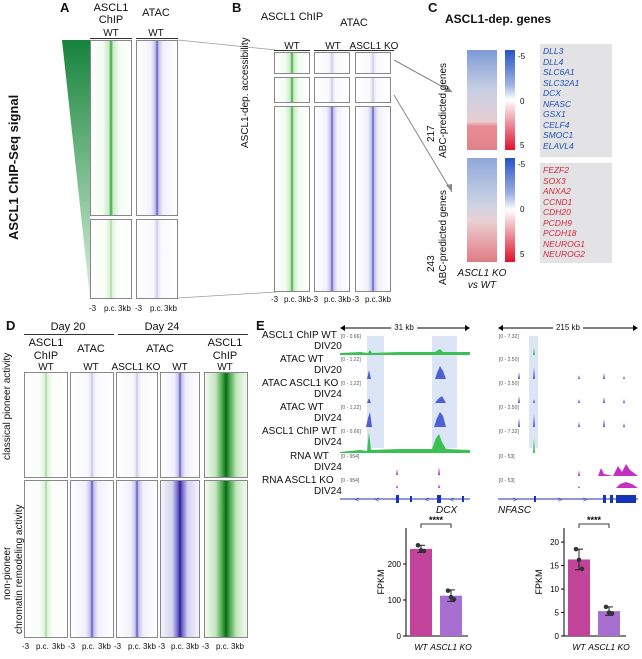 Image resolution: width=642 pixels, height=659 pixels. What do you see at coordinates (104, 646) in the screenshot?
I see `d-tick-right-2: 3kb` at bounding box center [104, 646].